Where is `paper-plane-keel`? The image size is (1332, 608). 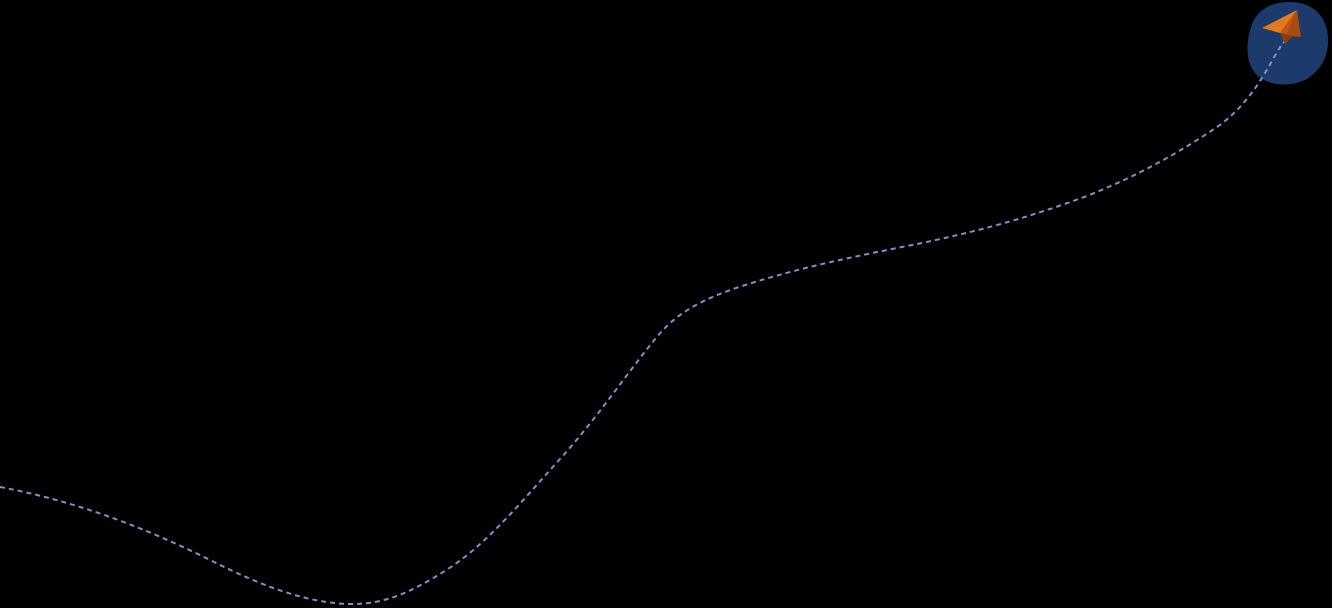 paper-plane-keel is located at coordinates (1286, 38).